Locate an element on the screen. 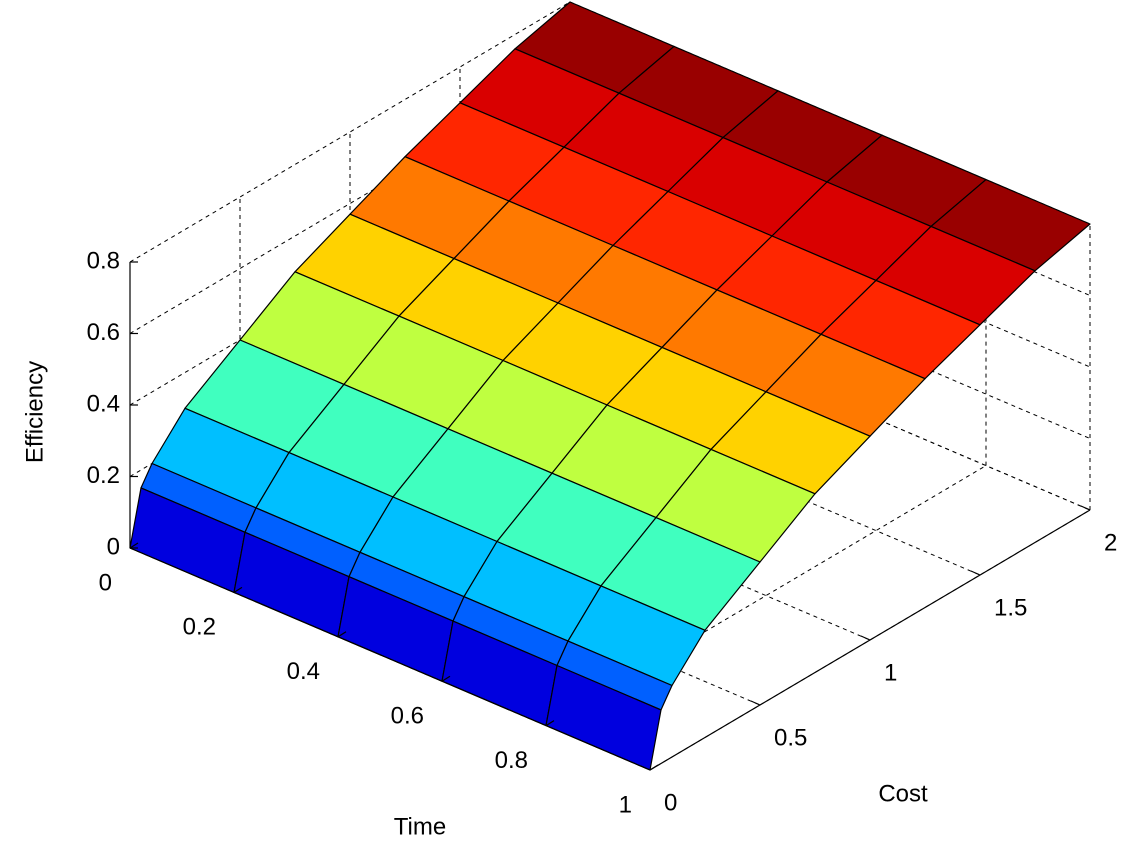 This screenshot has height=847, width=1131. y-tick-label: 1.5 is located at coordinates (1010, 607).